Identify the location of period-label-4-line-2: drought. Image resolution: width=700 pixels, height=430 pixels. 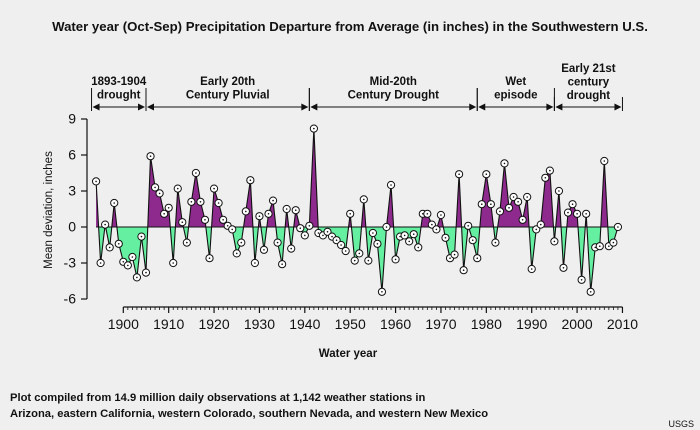
(589, 96).